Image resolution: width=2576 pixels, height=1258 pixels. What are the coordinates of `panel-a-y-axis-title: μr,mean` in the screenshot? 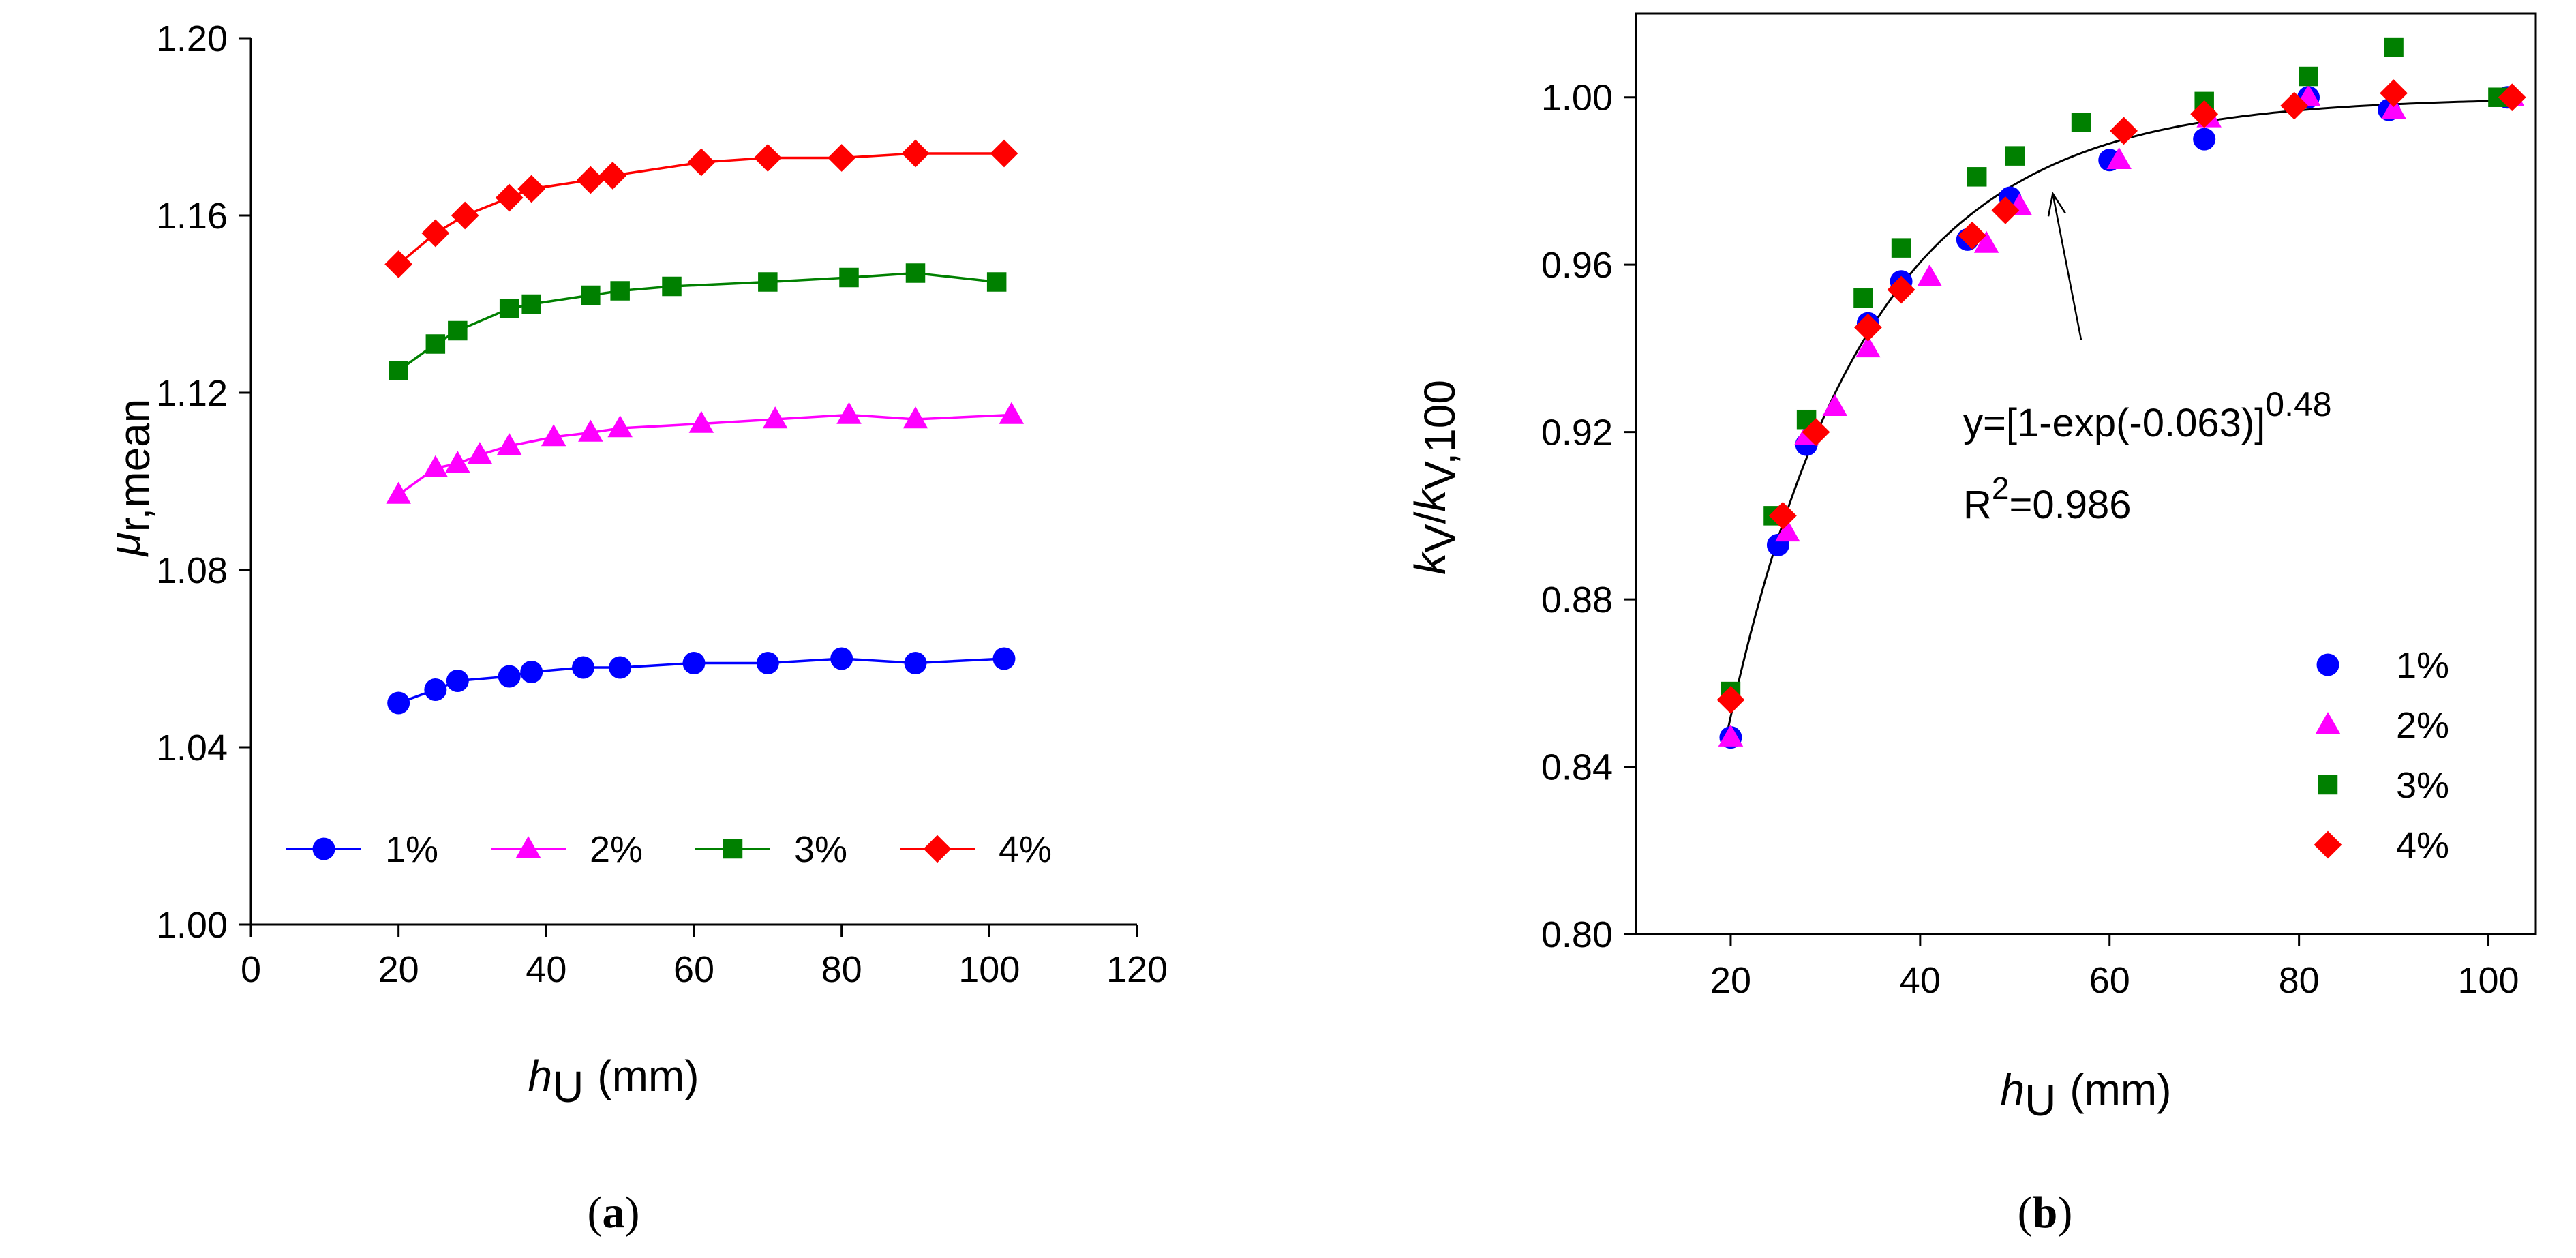 It's located at (129, 478).